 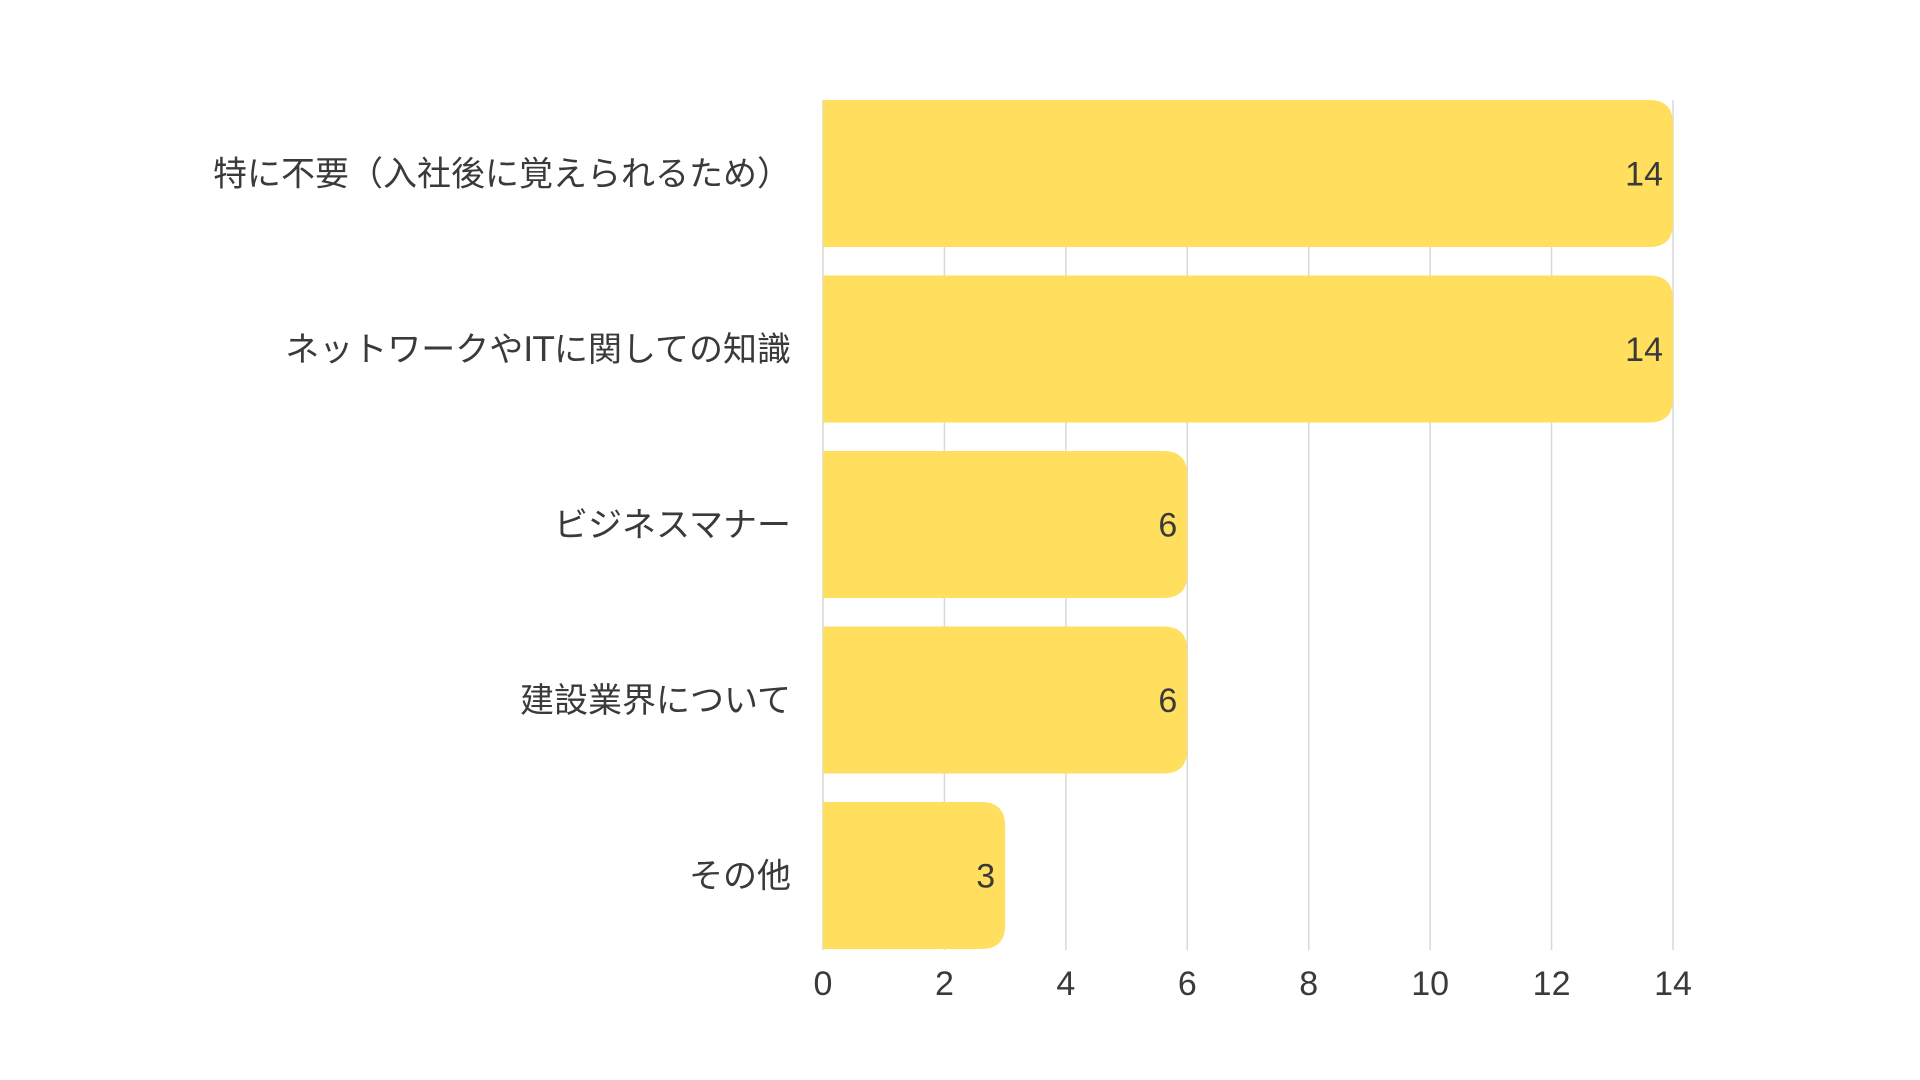 What do you see at coordinates (1644, 350) in the screenshot?
I see `value-label-1: 14` at bounding box center [1644, 350].